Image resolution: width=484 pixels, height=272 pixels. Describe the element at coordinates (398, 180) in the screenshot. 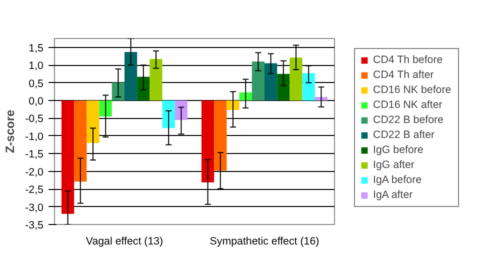

I see `legend-label: IgA before` at that location.